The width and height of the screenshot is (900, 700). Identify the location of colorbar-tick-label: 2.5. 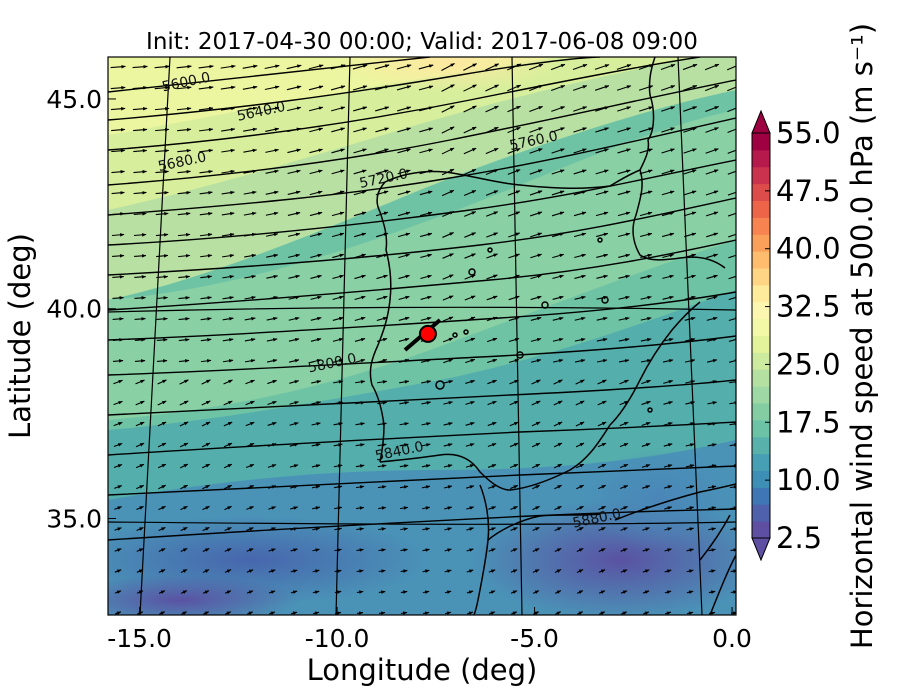
(799, 538).